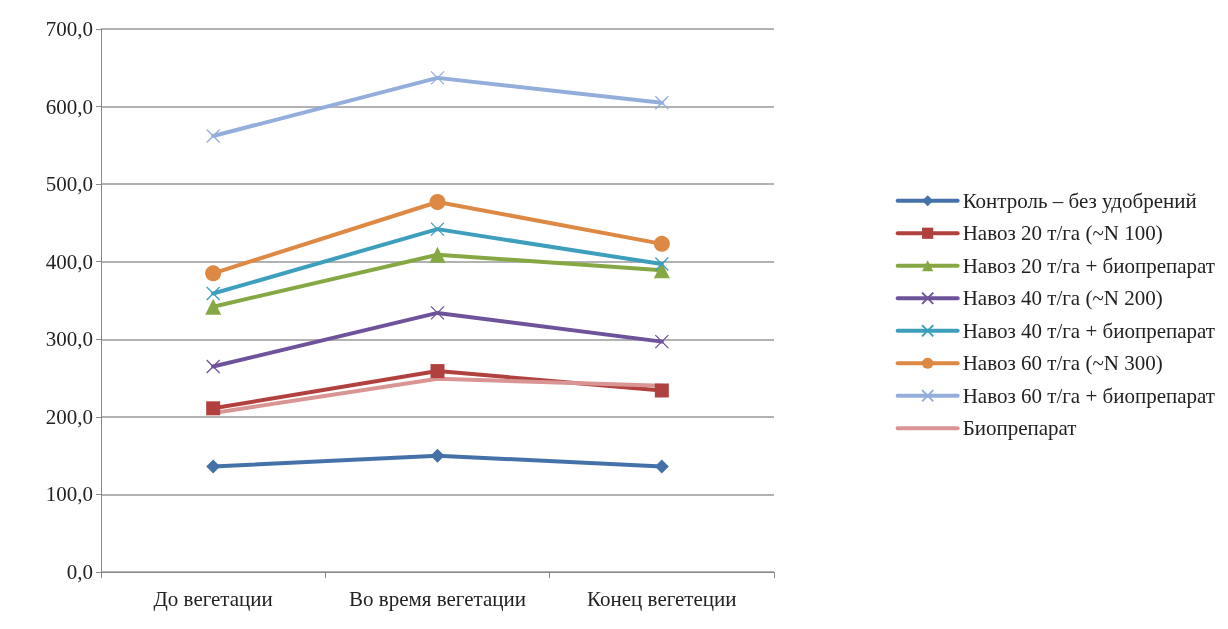 This screenshot has width=1228, height=629. What do you see at coordinates (79, 572) in the screenshot?
I see `y-tick-label: 0,0` at bounding box center [79, 572].